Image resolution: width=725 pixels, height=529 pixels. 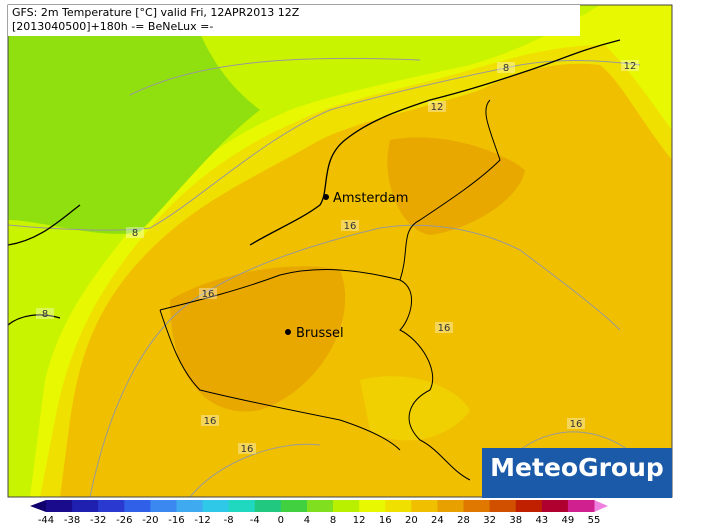 I want to click on city-label: Amsterdam, so click(x=370, y=198).